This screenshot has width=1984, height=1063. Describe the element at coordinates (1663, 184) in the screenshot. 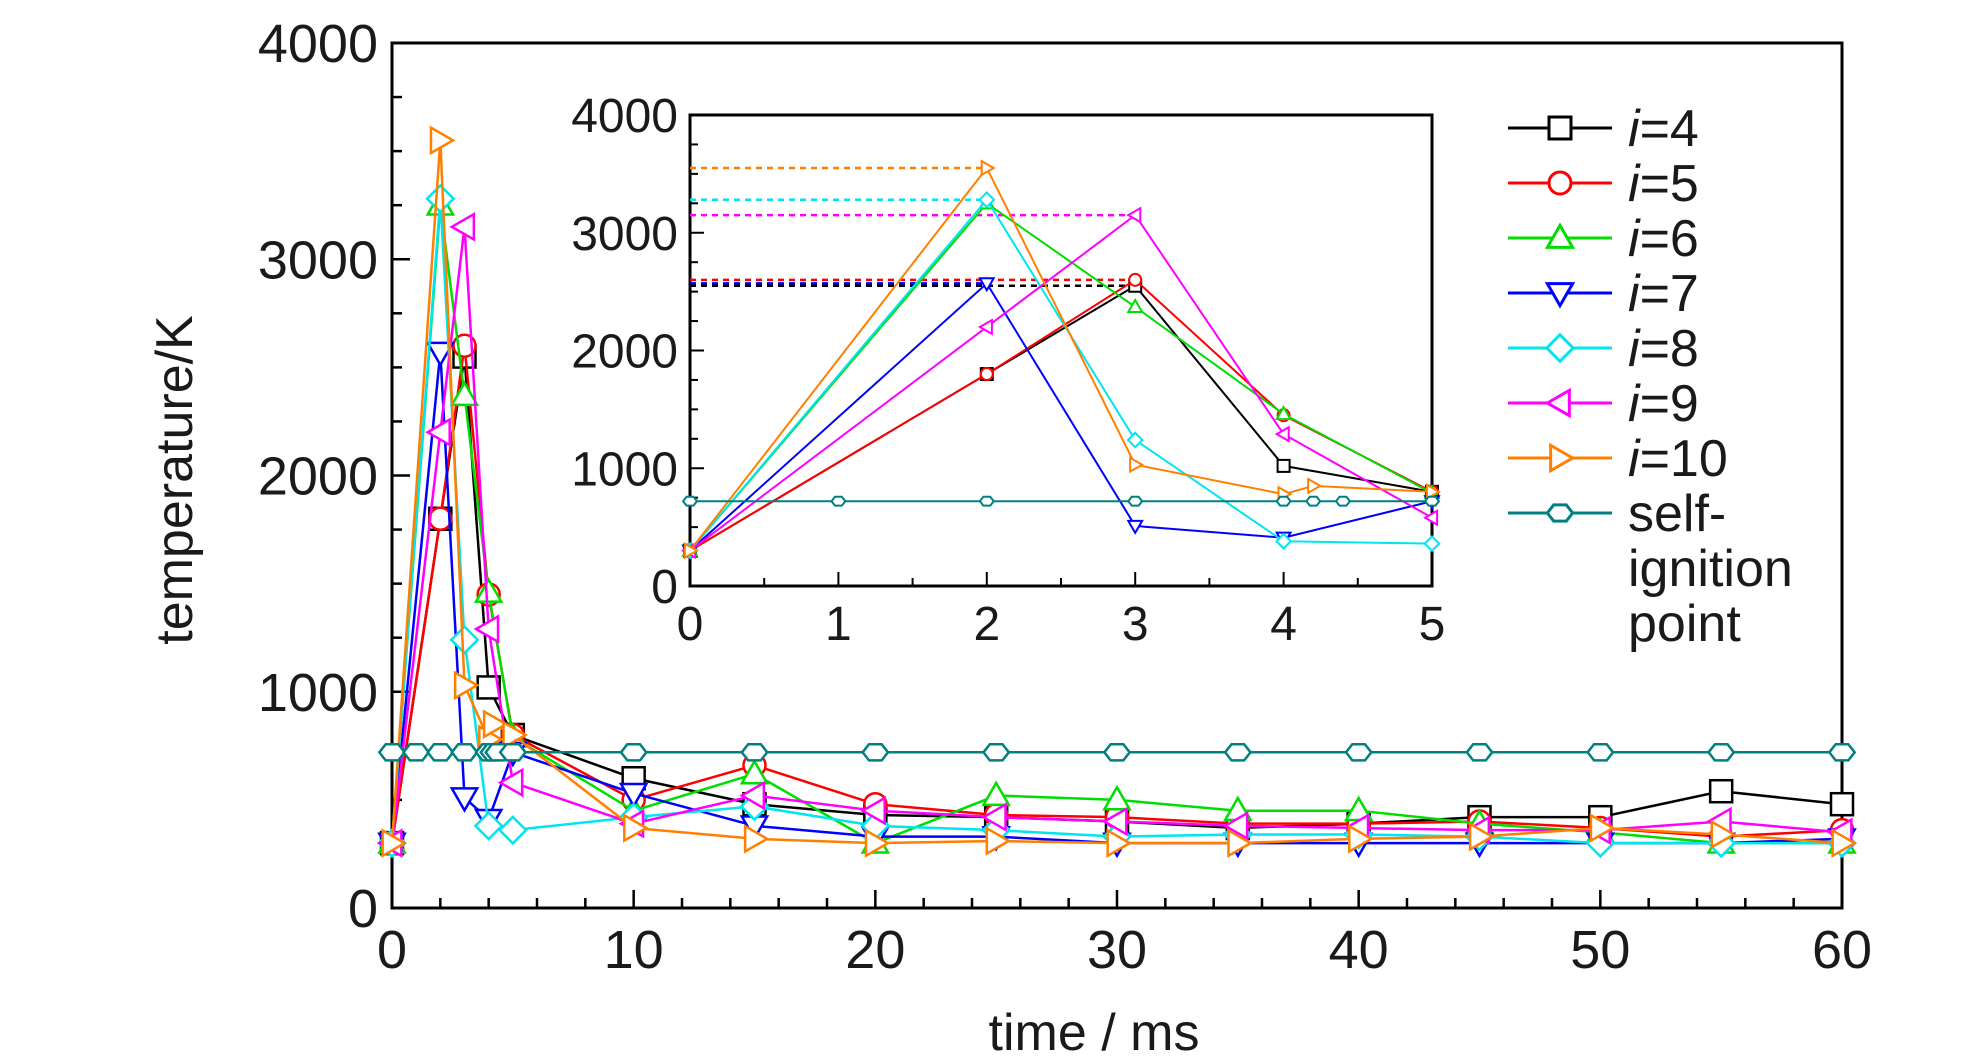

I see `legend-label: i=5` at that location.